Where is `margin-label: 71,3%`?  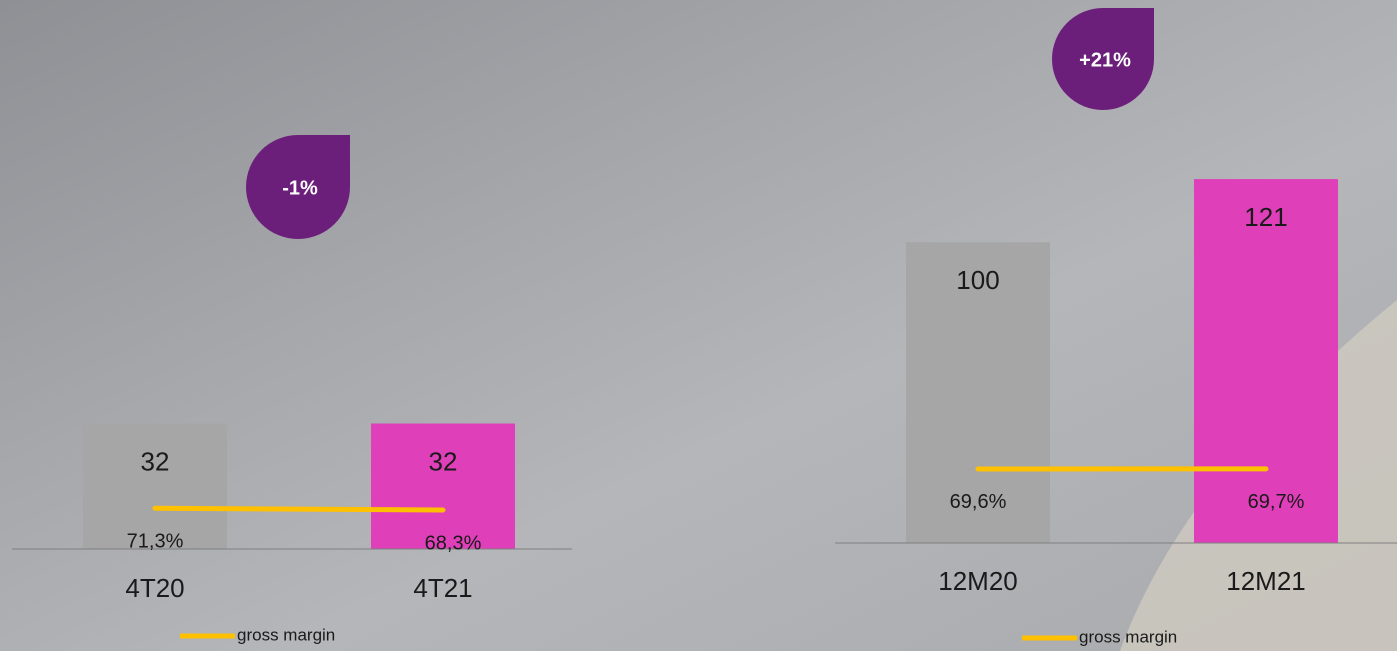
margin-label: 71,3% is located at coordinates (155, 542).